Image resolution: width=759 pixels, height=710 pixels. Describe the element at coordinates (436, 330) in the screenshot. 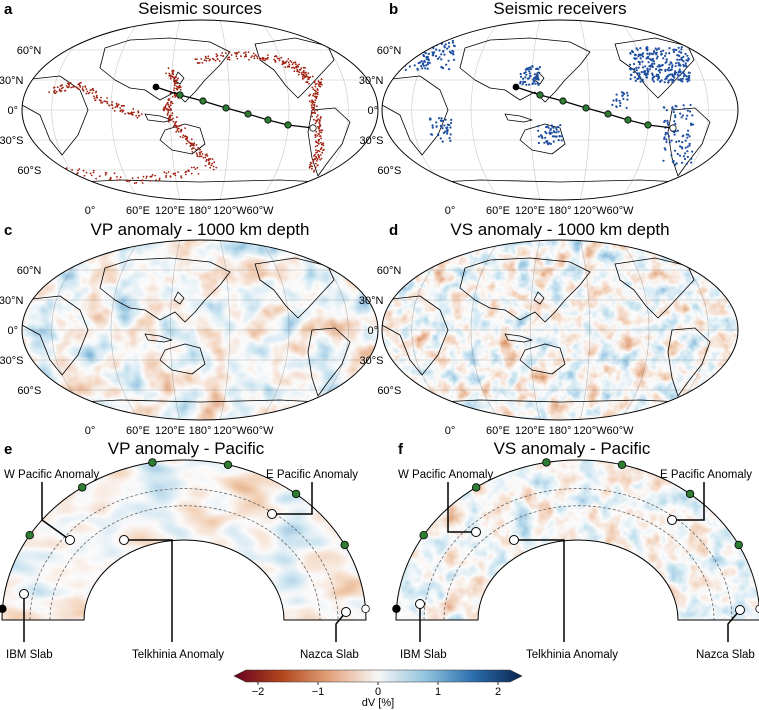

I see `meridian-line` at that location.